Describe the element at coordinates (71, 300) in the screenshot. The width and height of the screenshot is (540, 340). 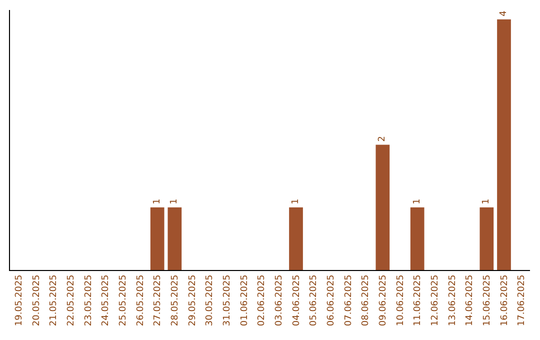
I see `x-tick-label: 22.05.2025` at that location.